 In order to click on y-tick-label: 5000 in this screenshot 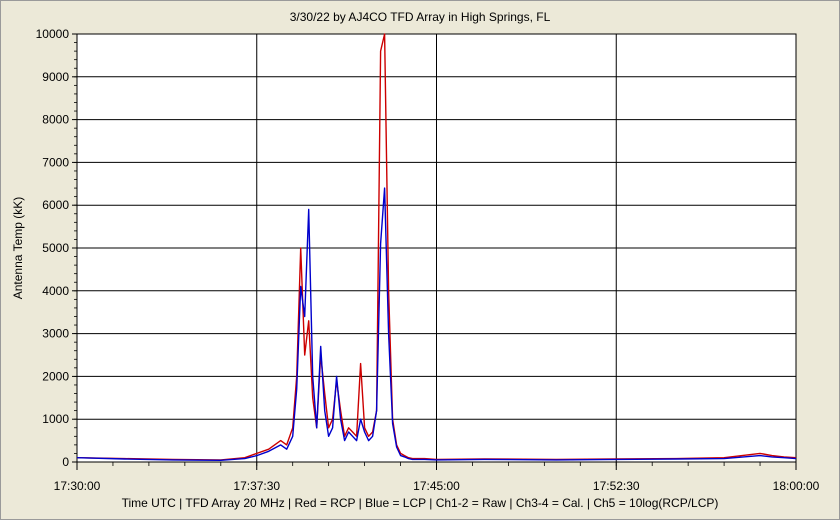, I will do `click(55, 248)`.